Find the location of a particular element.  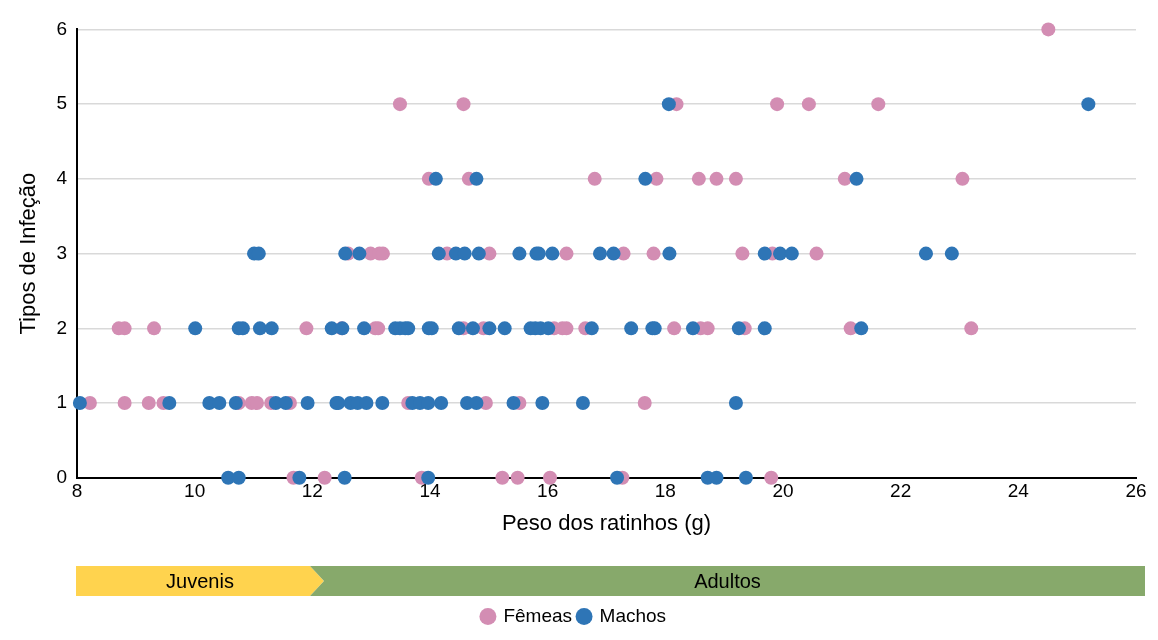

legend-label: Machos is located at coordinates (633, 615).